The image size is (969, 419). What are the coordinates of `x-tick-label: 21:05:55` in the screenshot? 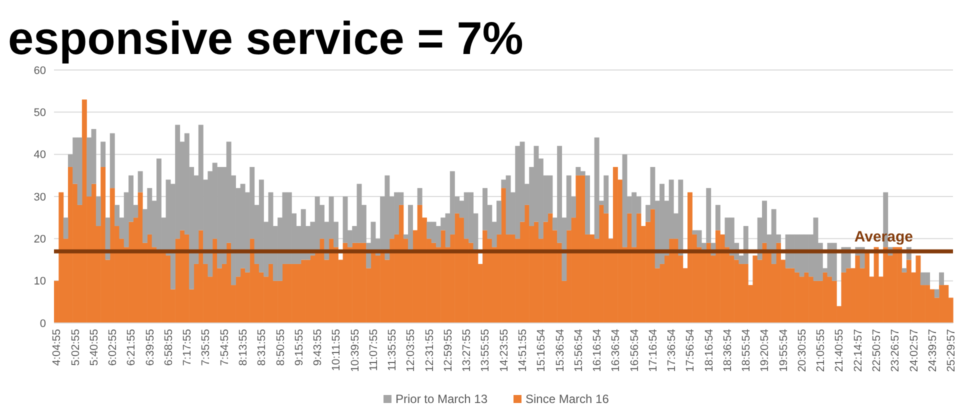 It's located at (821, 350).